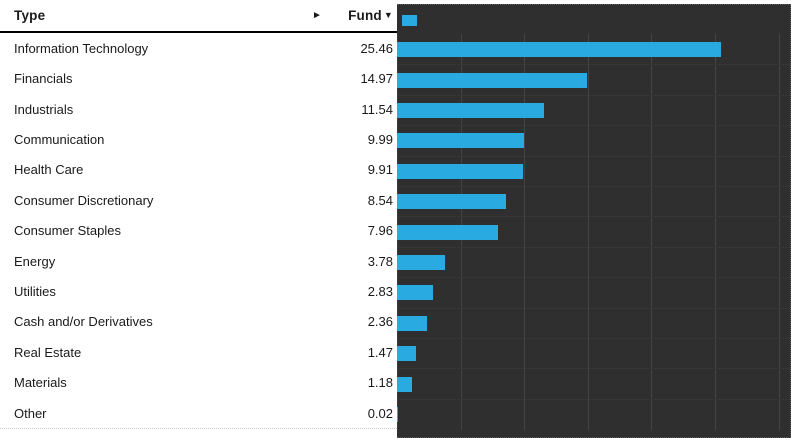 Image resolution: width=792 pixels, height=445 pixels. What do you see at coordinates (59, 139) in the screenshot?
I see `row-label: Communication` at bounding box center [59, 139].